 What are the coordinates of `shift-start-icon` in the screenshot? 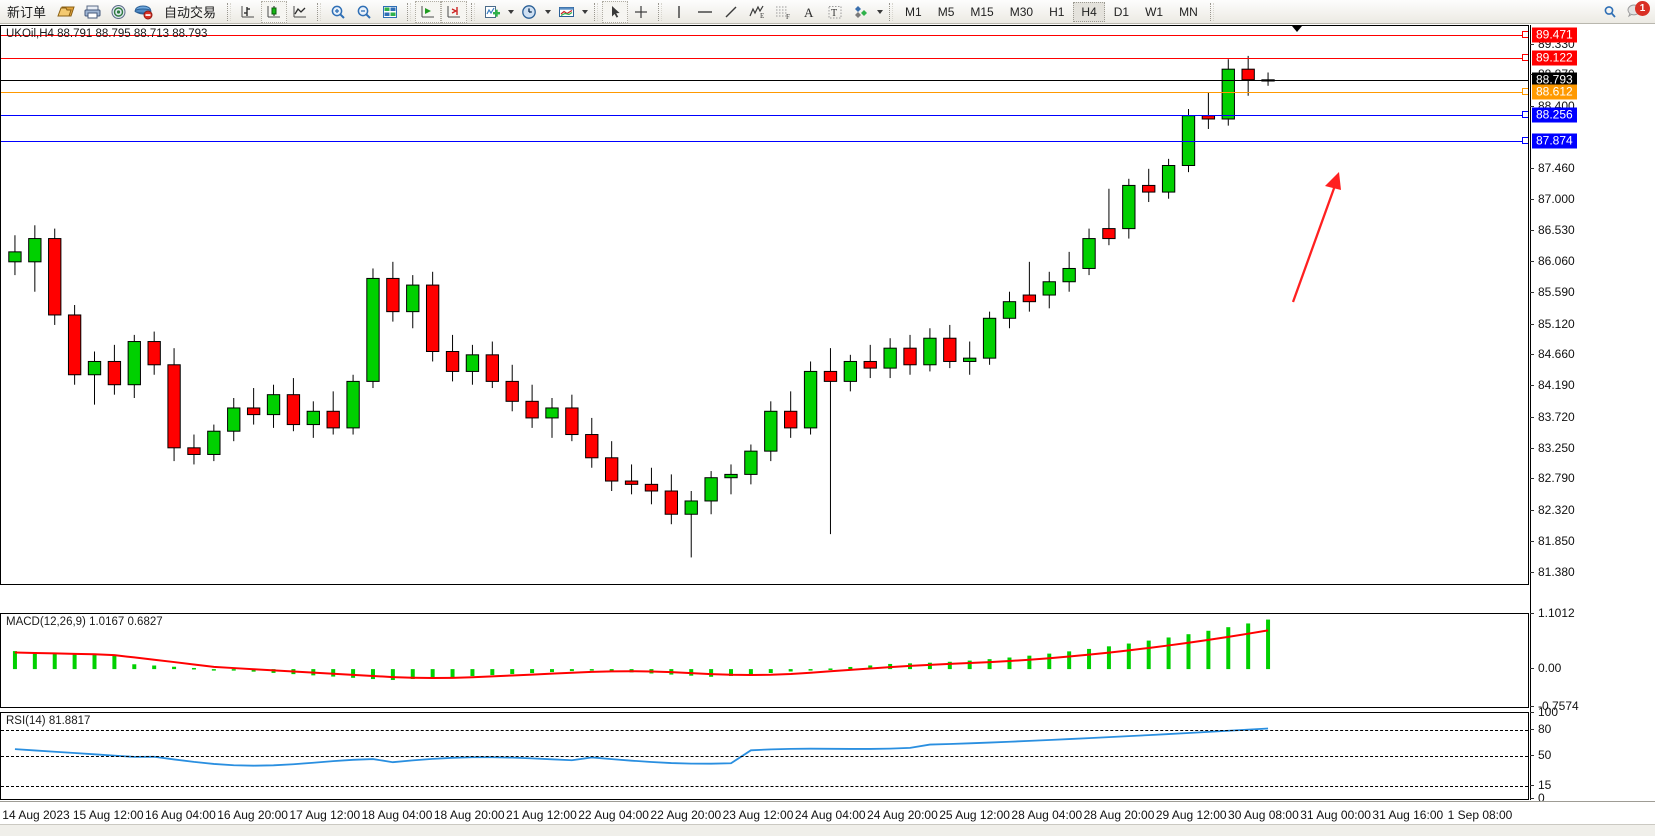 It's located at (428, 11).